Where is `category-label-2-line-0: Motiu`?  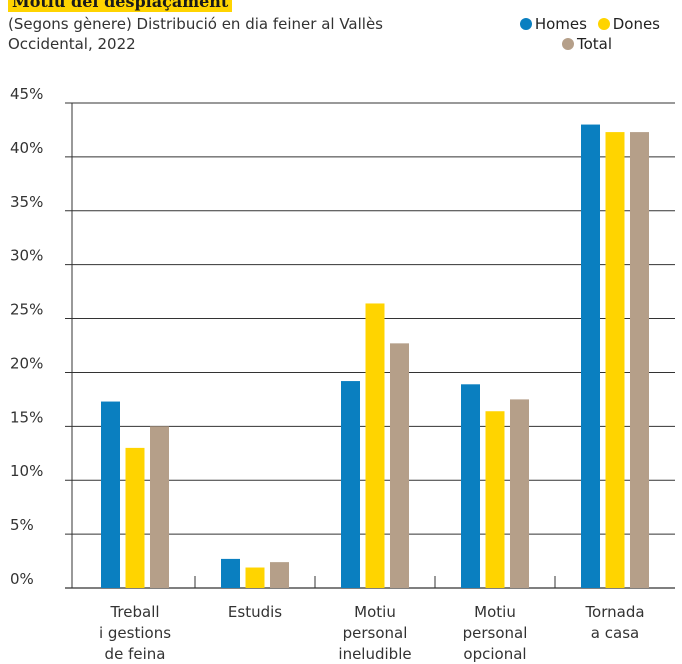 category-label-2-line-0: Motiu is located at coordinates (375, 612).